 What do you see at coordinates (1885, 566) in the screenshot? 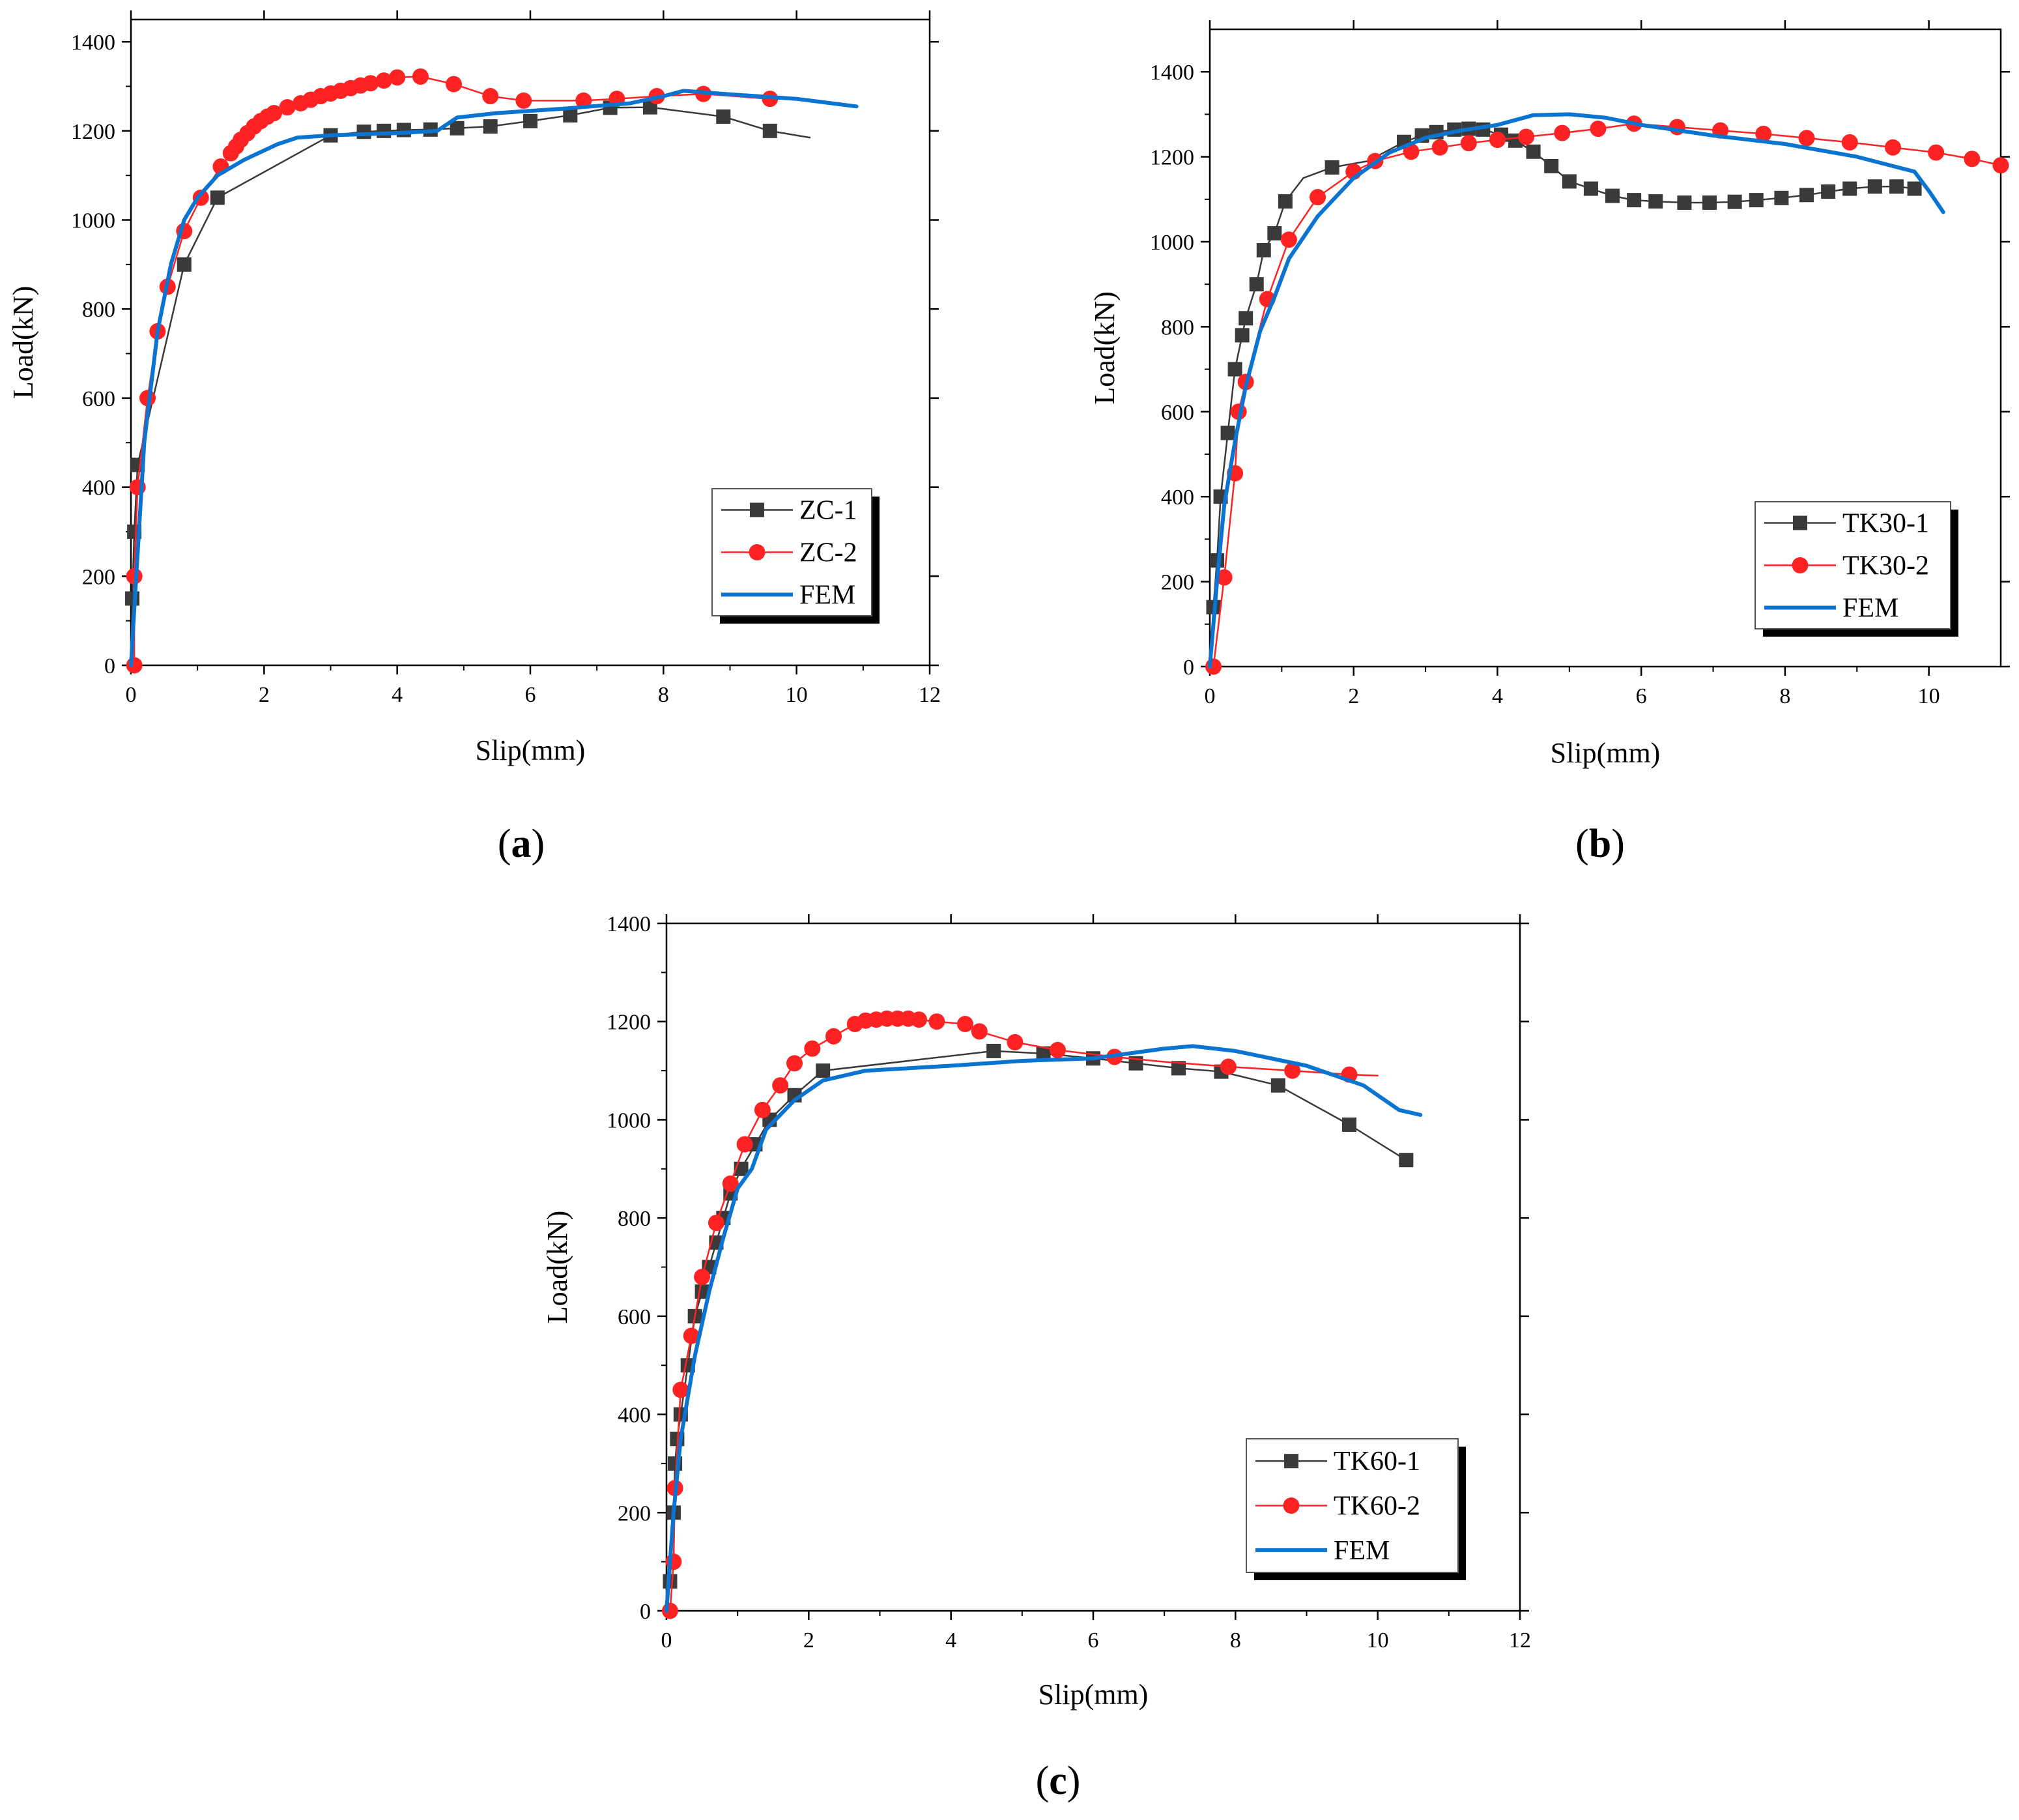
I see `legend-label: TK30-2` at bounding box center [1885, 566].